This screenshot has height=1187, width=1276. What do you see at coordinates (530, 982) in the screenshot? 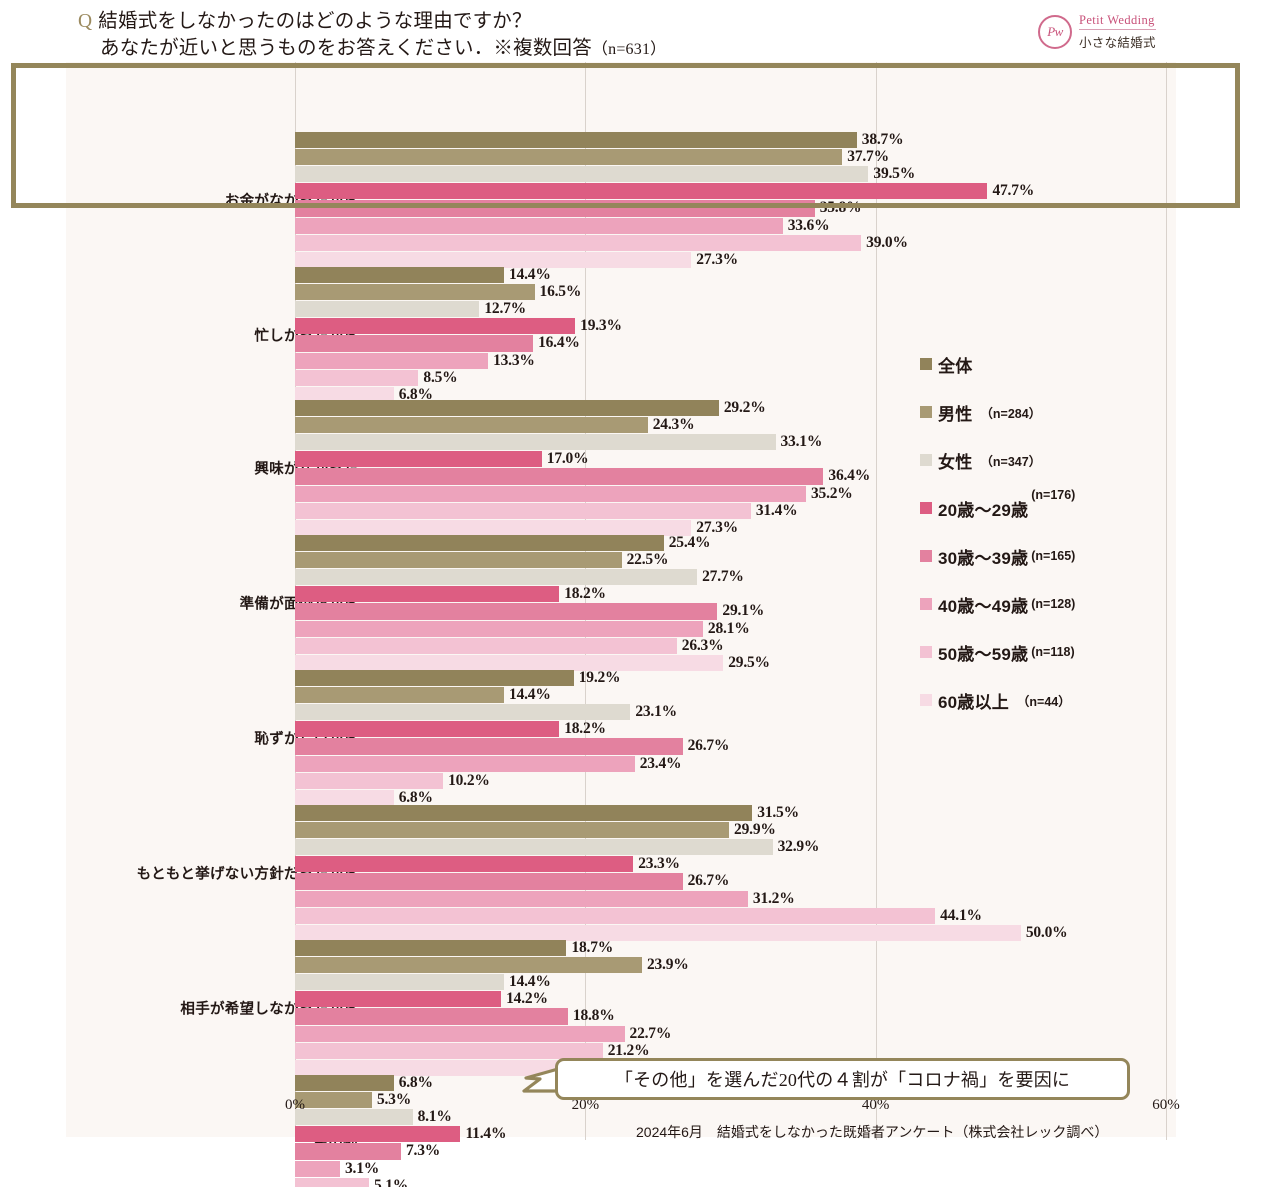
I see `bar-value-label: 14.4%` at bounding box center [530, 982].